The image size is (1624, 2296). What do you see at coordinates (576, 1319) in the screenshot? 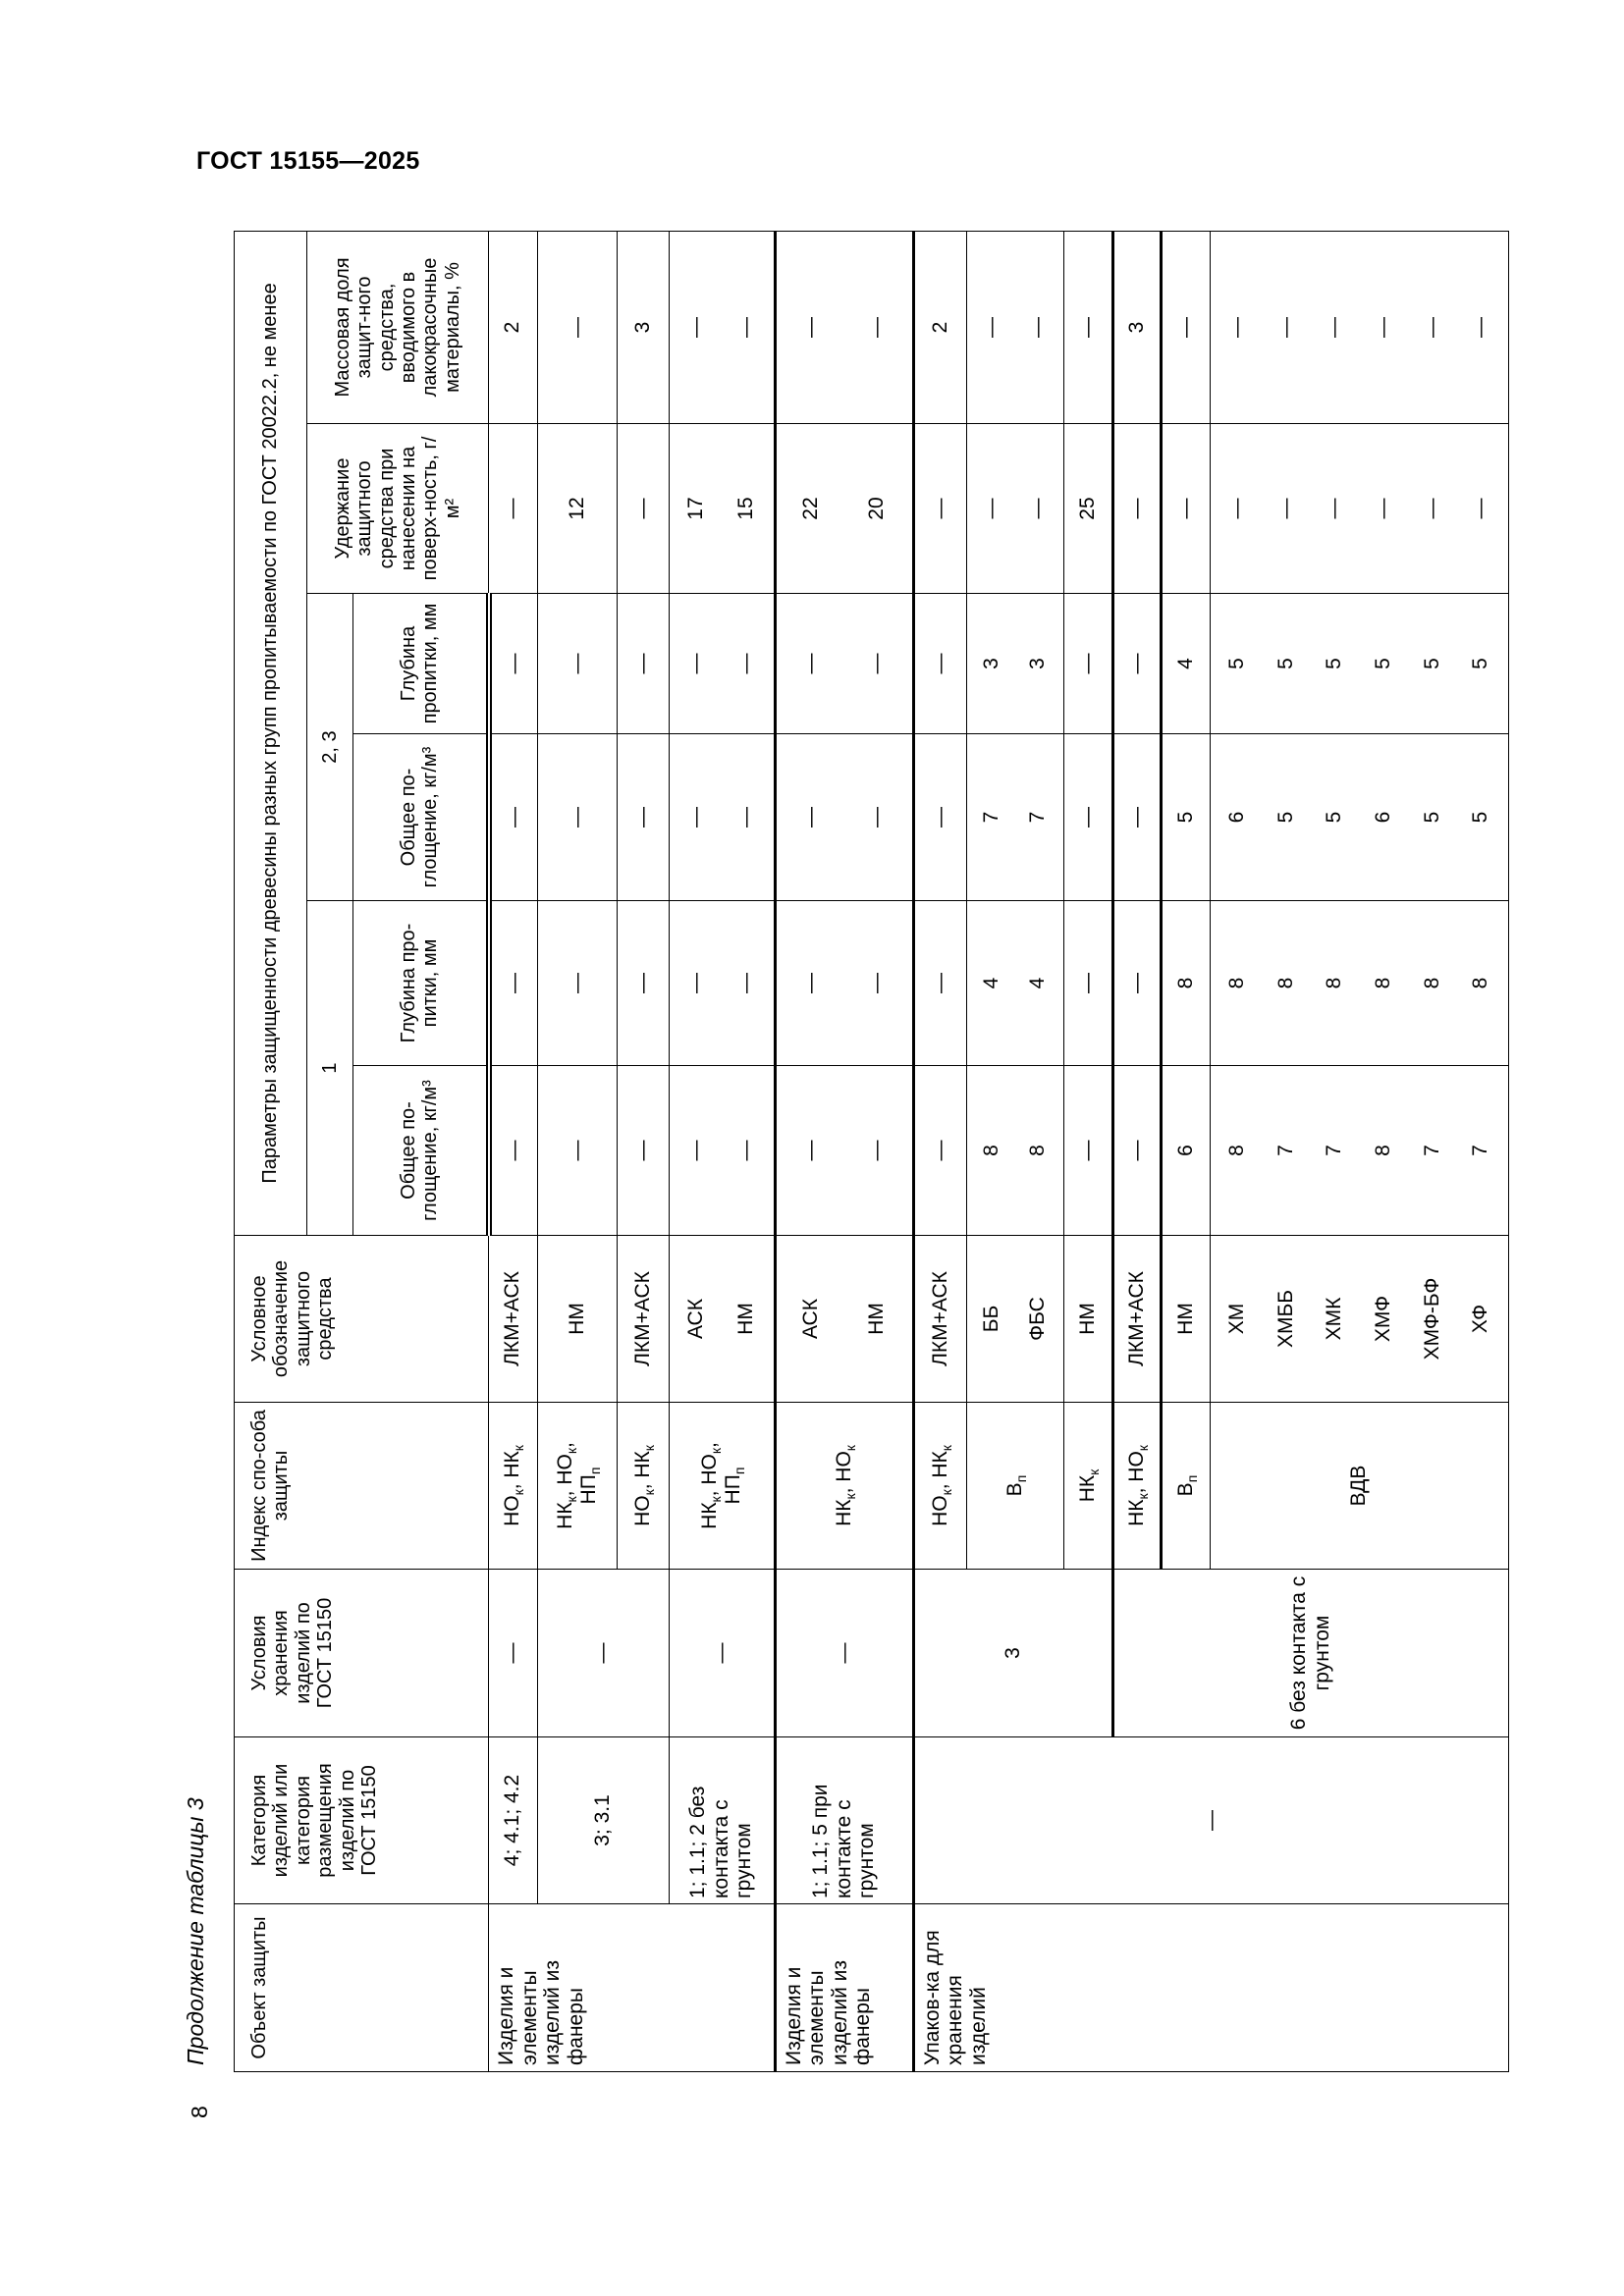
I see `cell-value: НМ` at bounding box center [576, 1319].